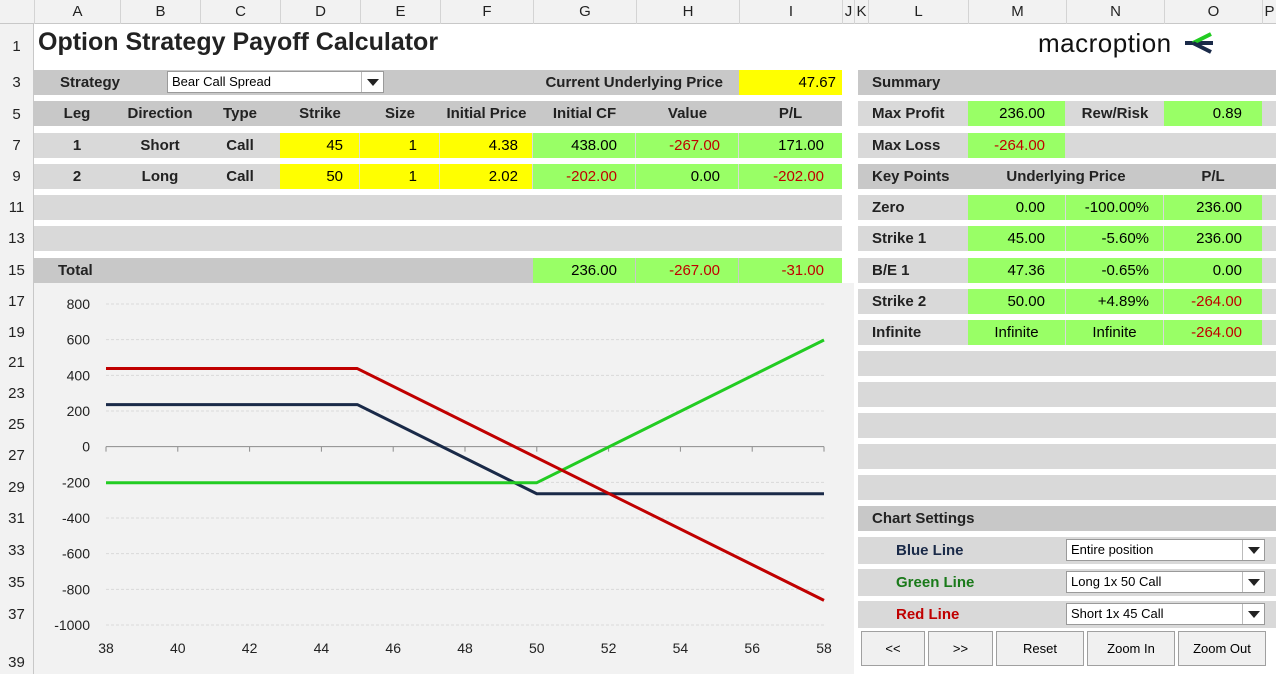 This screenshot has height=674, width=1276. Describe the element at coordinates (400, 12) in the screenshot. I see `column-header: E` at that location.